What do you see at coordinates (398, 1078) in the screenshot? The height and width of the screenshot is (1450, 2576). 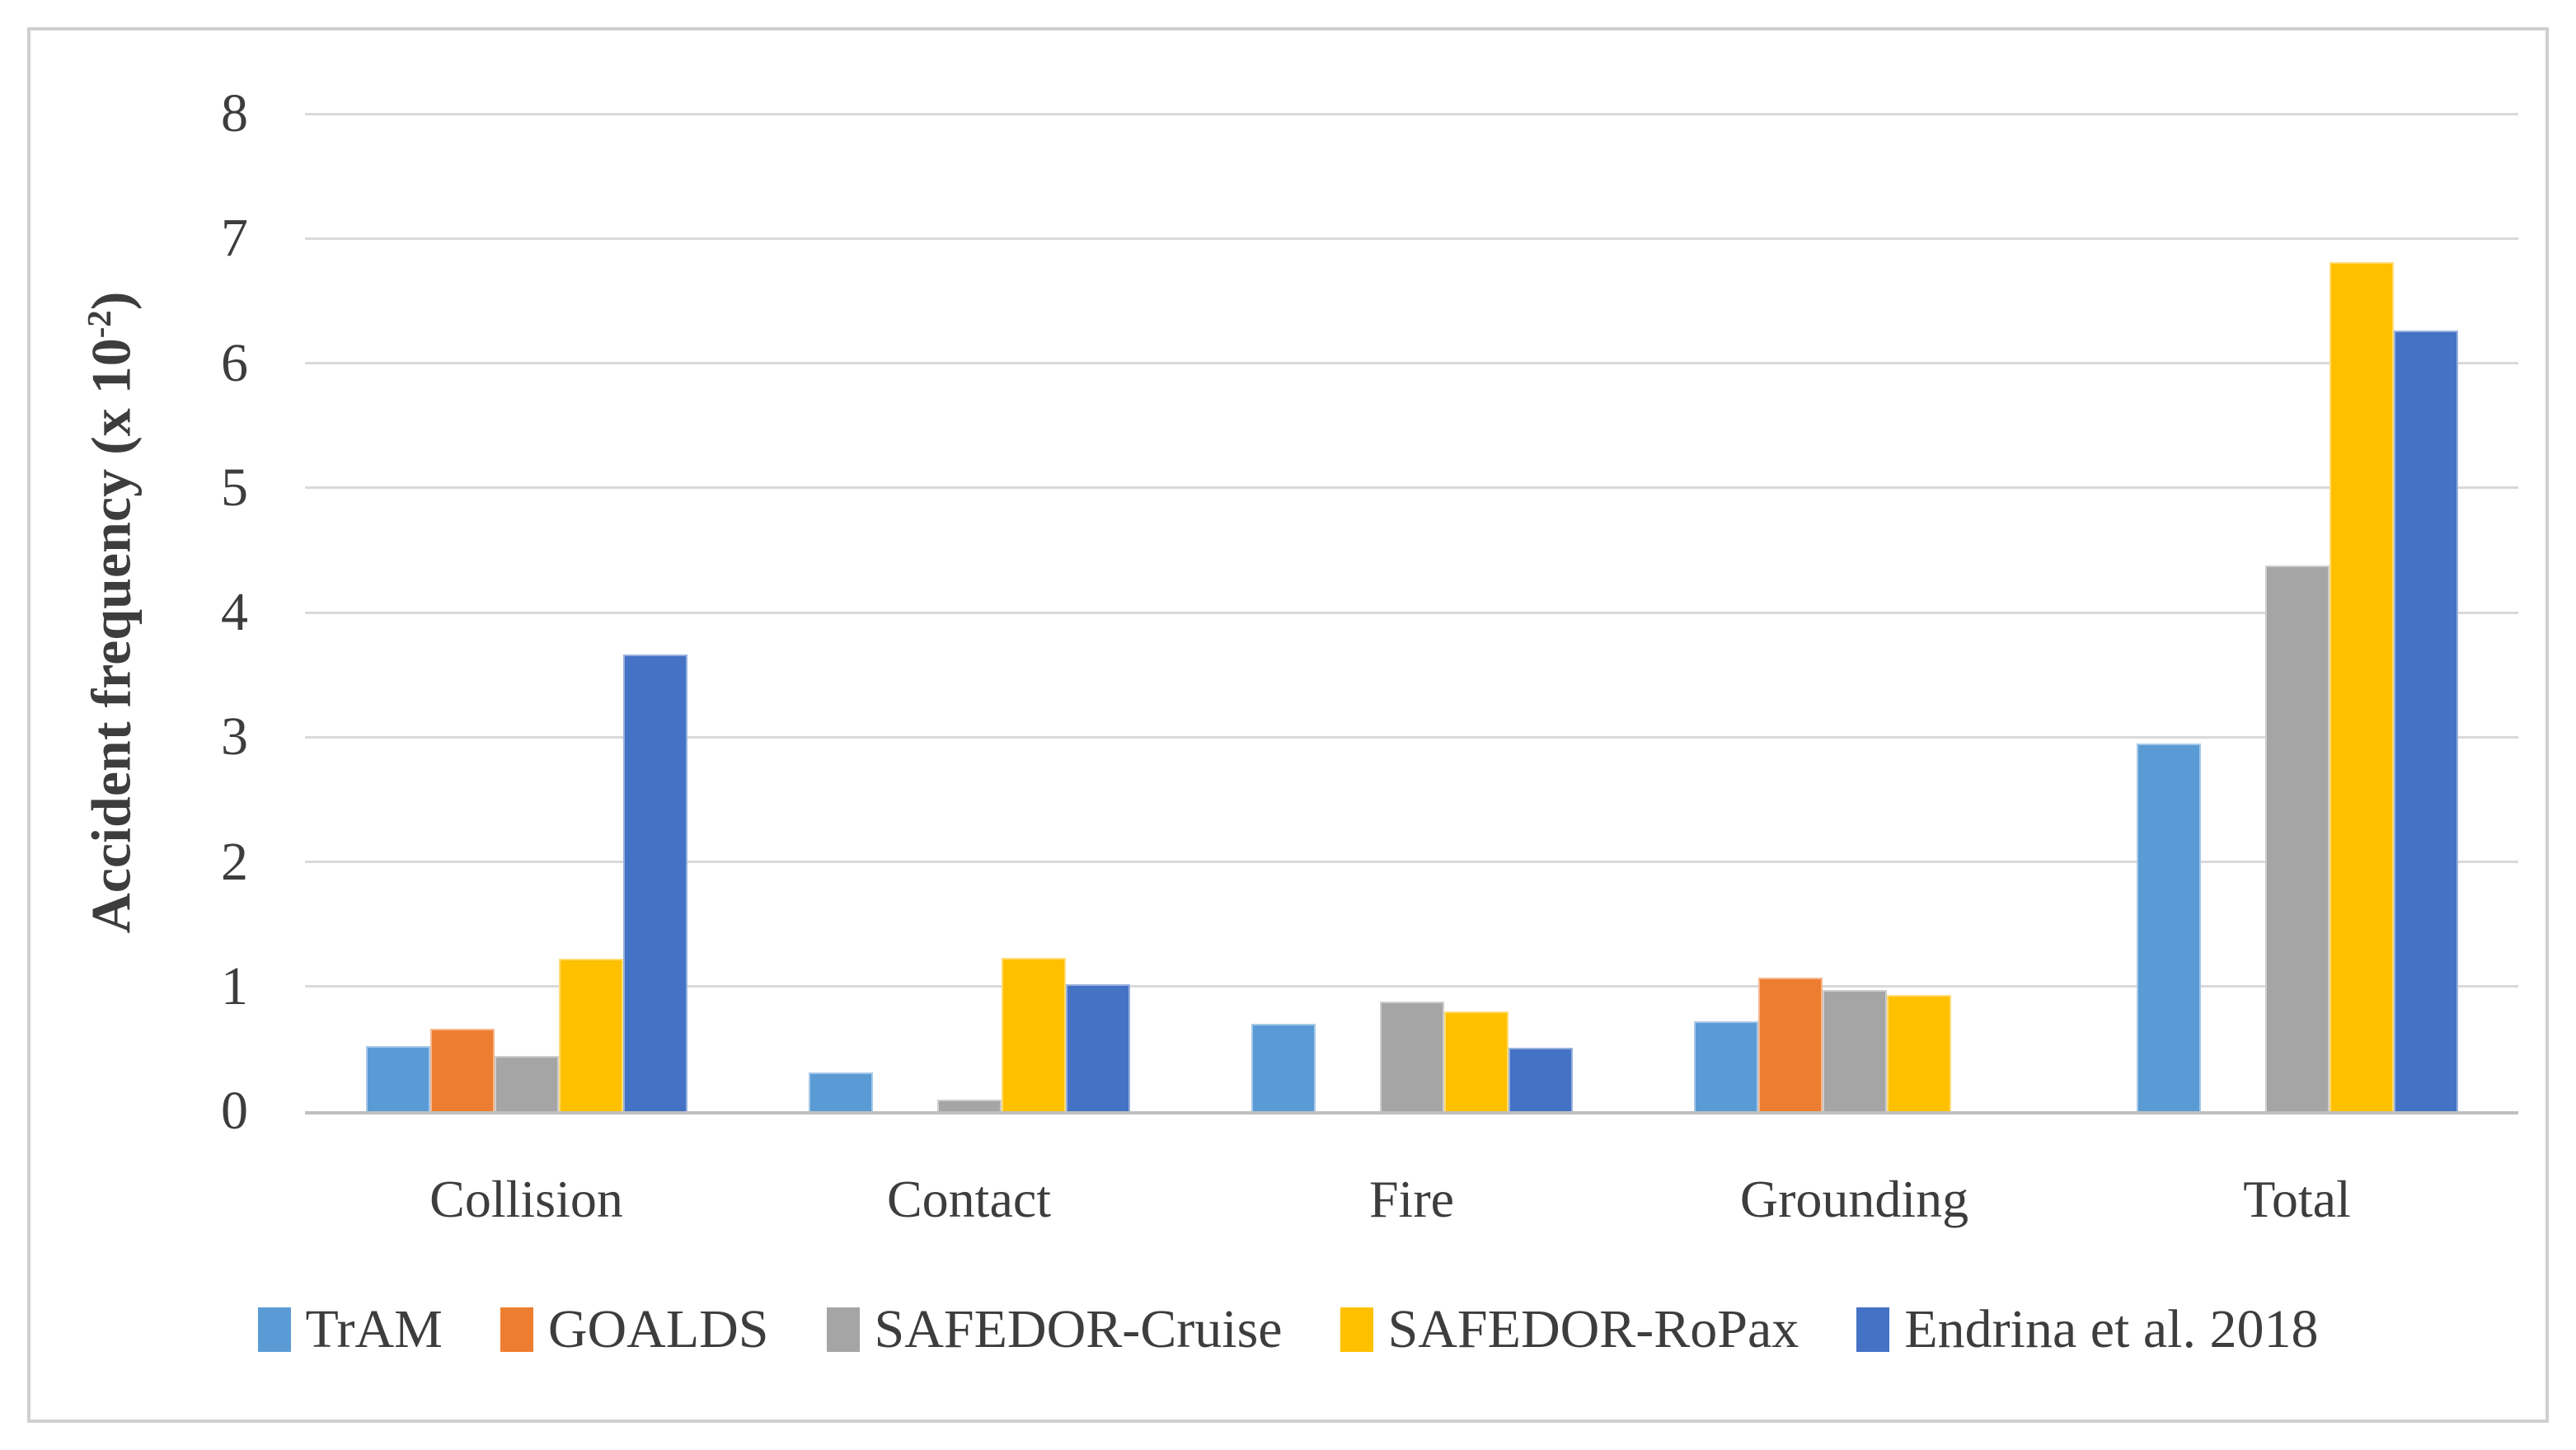 I see `bar-tram-collision` at bounding box center [398, 1078].